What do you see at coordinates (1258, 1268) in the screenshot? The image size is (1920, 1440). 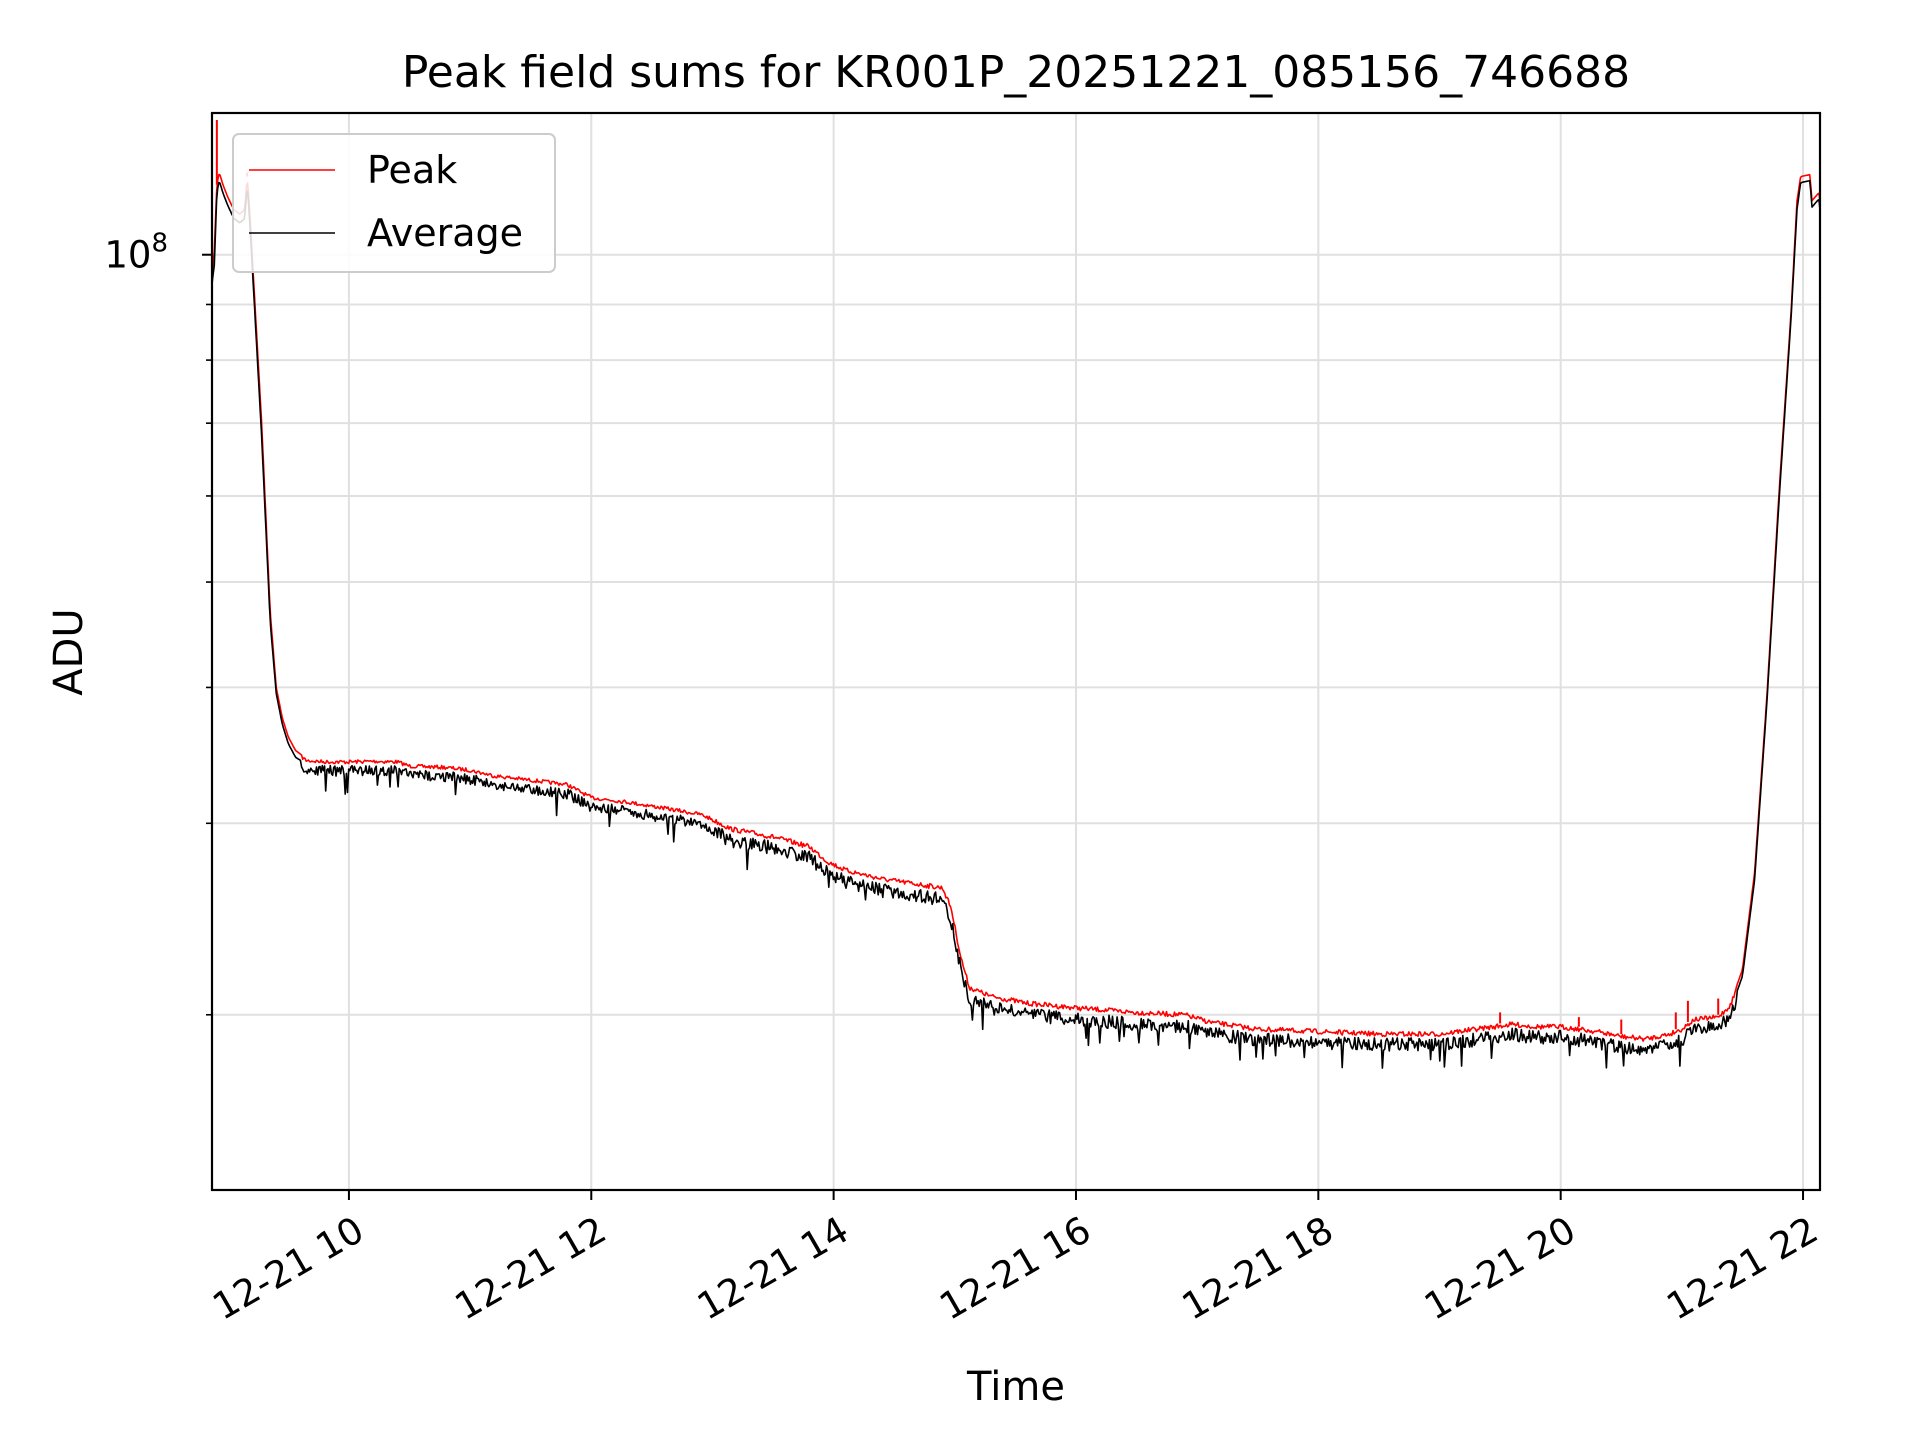 I see `x-tick-label: 12-21 18` at bounding box center [1258, 1268].